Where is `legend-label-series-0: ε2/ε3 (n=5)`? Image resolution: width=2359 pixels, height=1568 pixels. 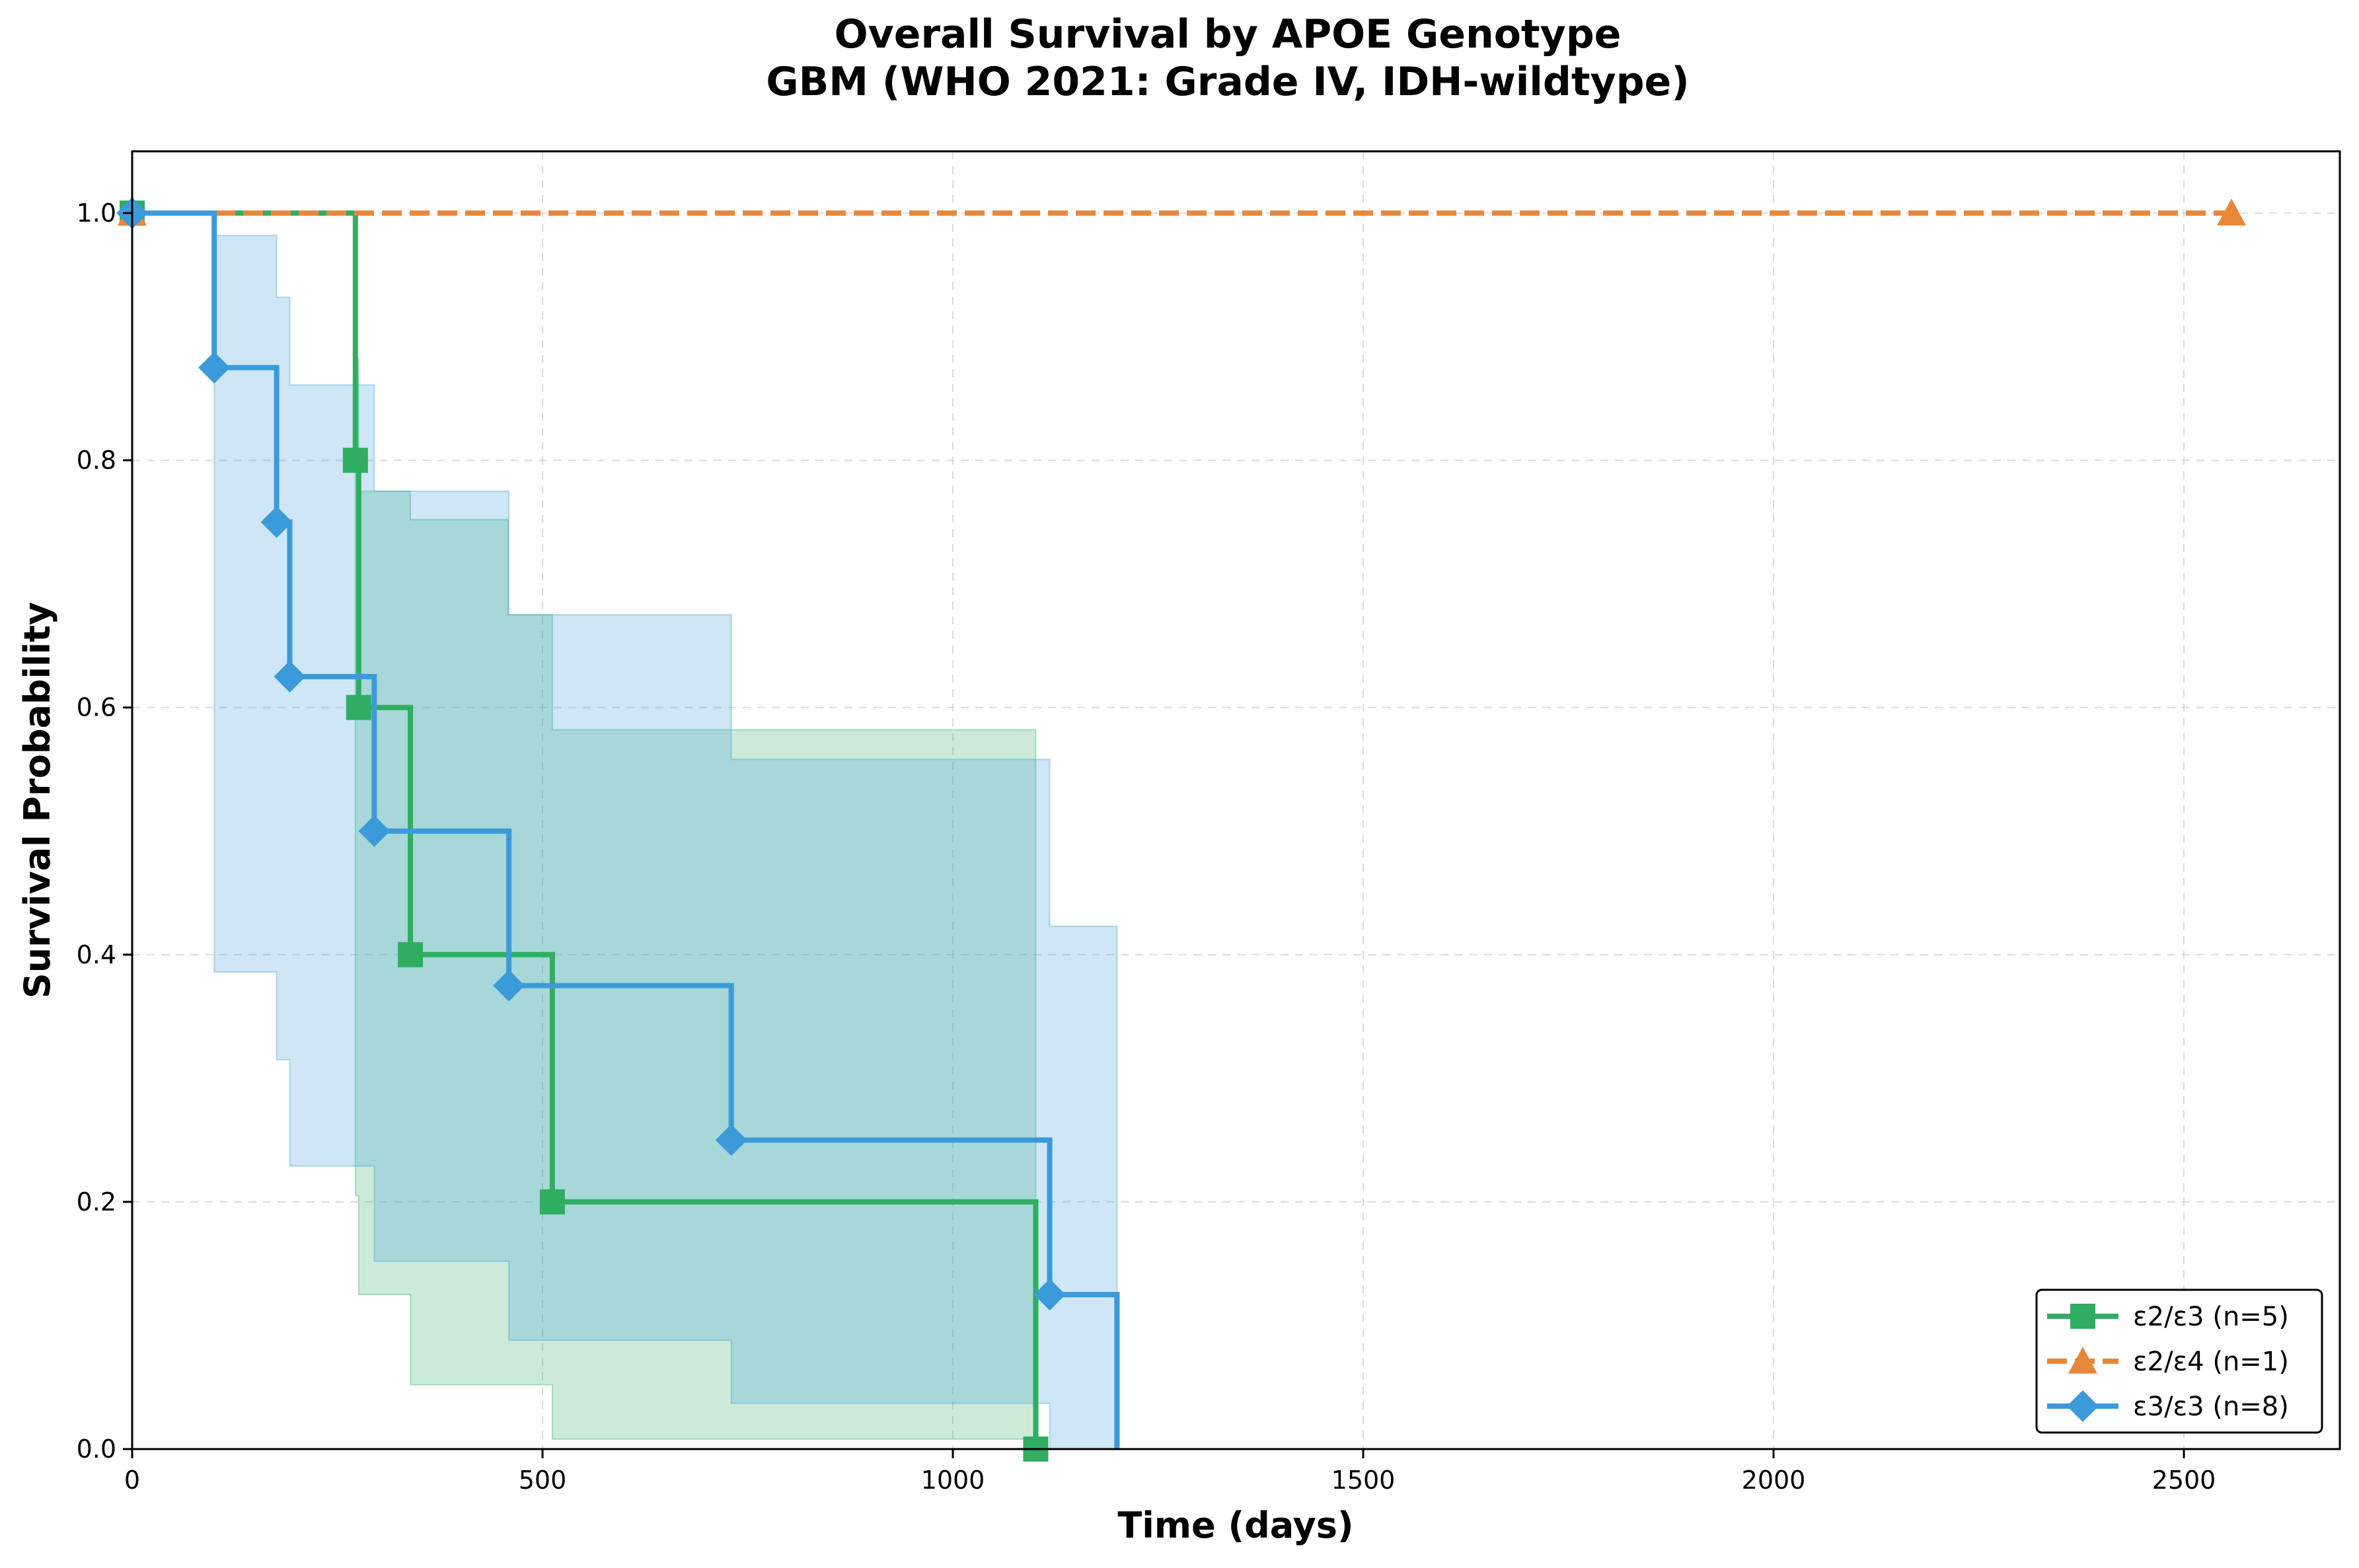 legend-label-series-0: ε2/ε3 (n=5) is located at coordinates (2211, 1317).